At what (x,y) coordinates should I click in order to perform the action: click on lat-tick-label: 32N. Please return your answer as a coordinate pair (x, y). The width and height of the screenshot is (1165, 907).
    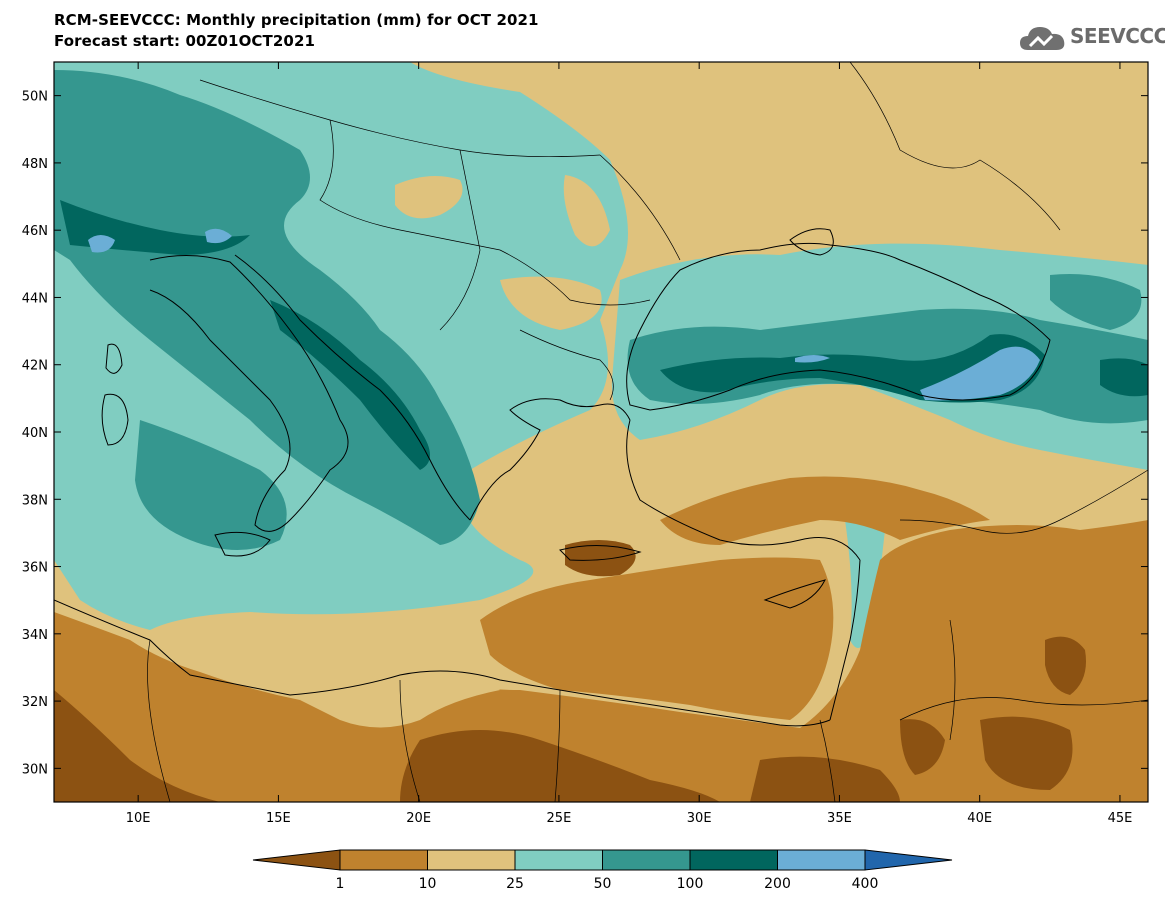
    Looking at the image, I should click on (35, 702).